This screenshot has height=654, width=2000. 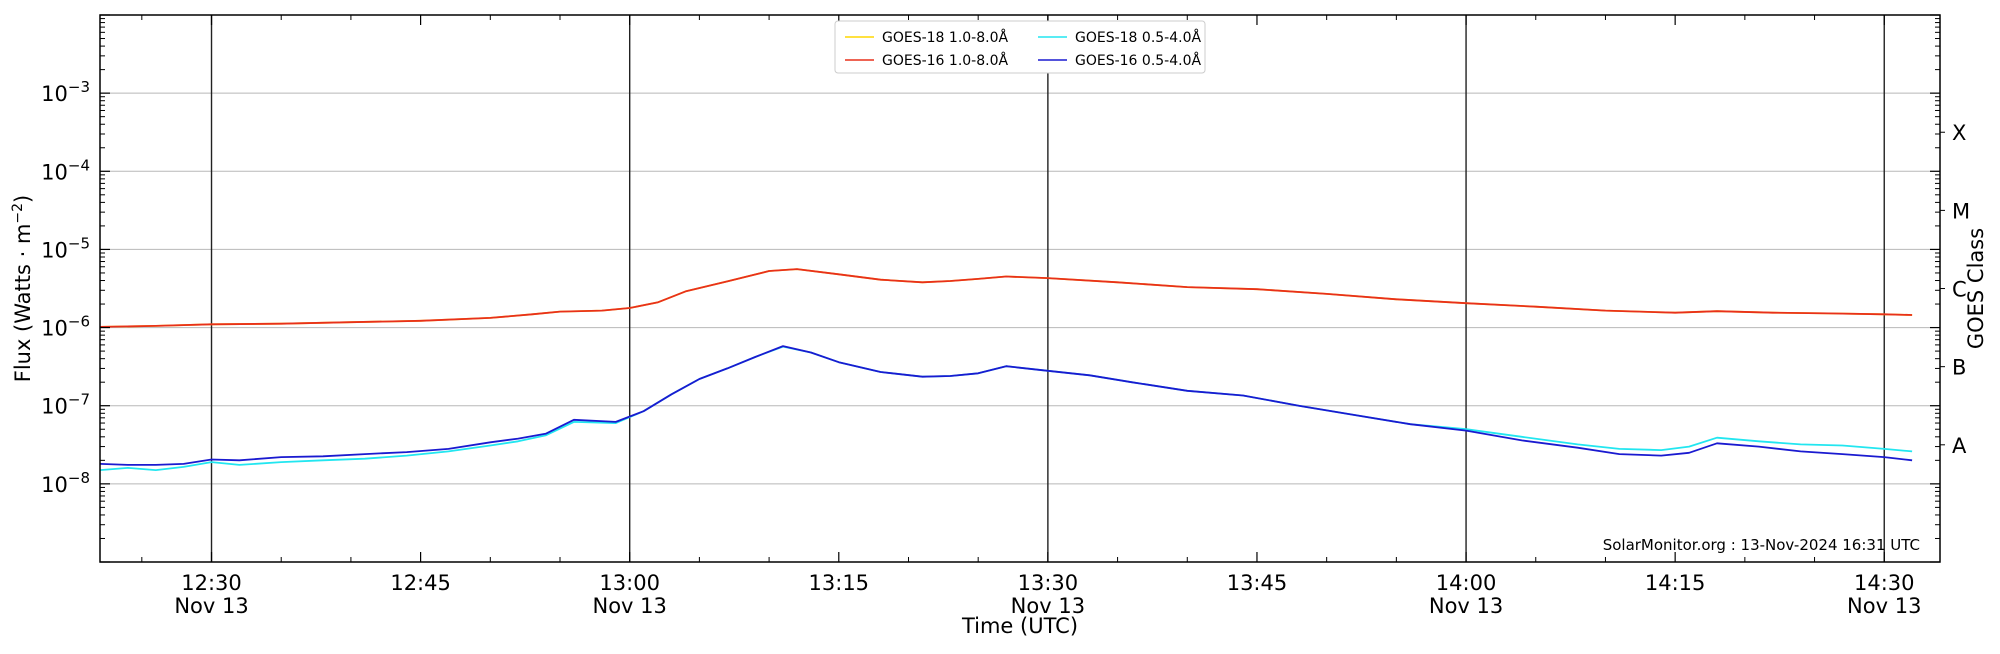 What do you see at coordinates (79, 243) in the screenshot?
I see `y-tick-exponent: −5` at bounding box center [79, 243].